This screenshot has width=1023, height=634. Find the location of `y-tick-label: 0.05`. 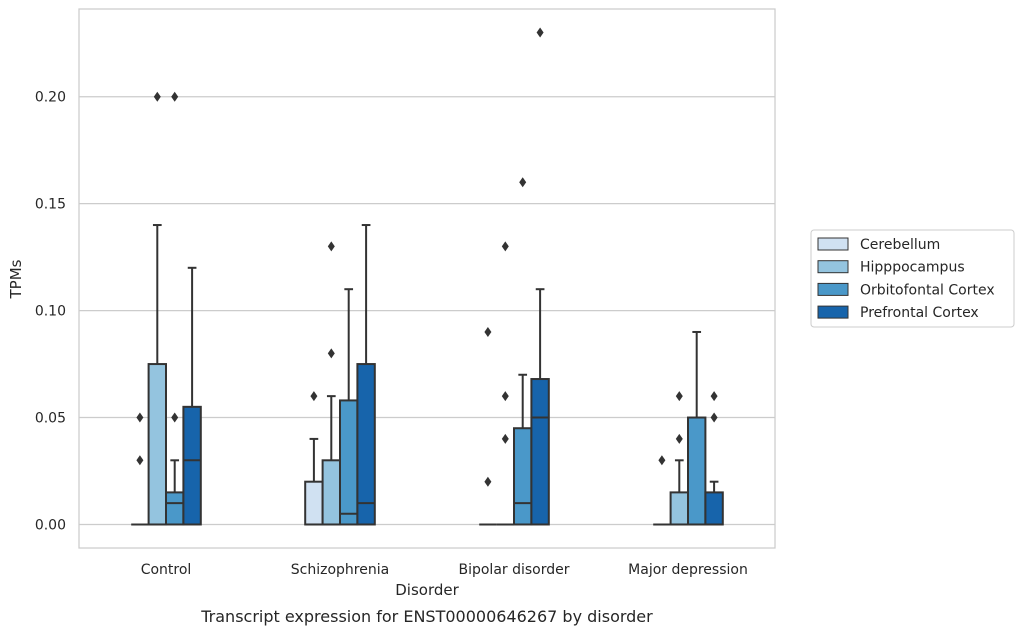

y-tick-label: 0.05 is located at coordinates (50, 419).